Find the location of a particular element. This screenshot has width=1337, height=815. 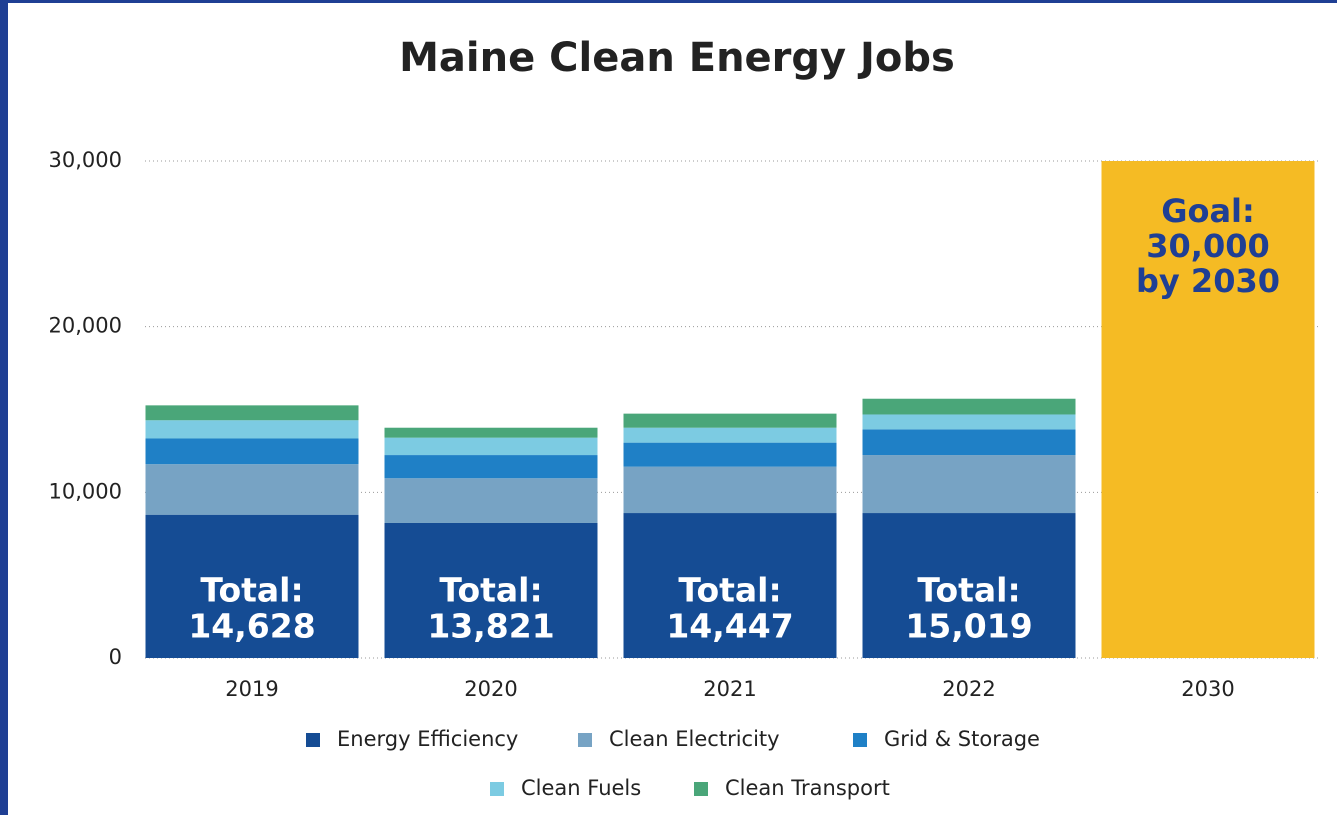

total-label: 13,821 is located at coordinates (490, 626).